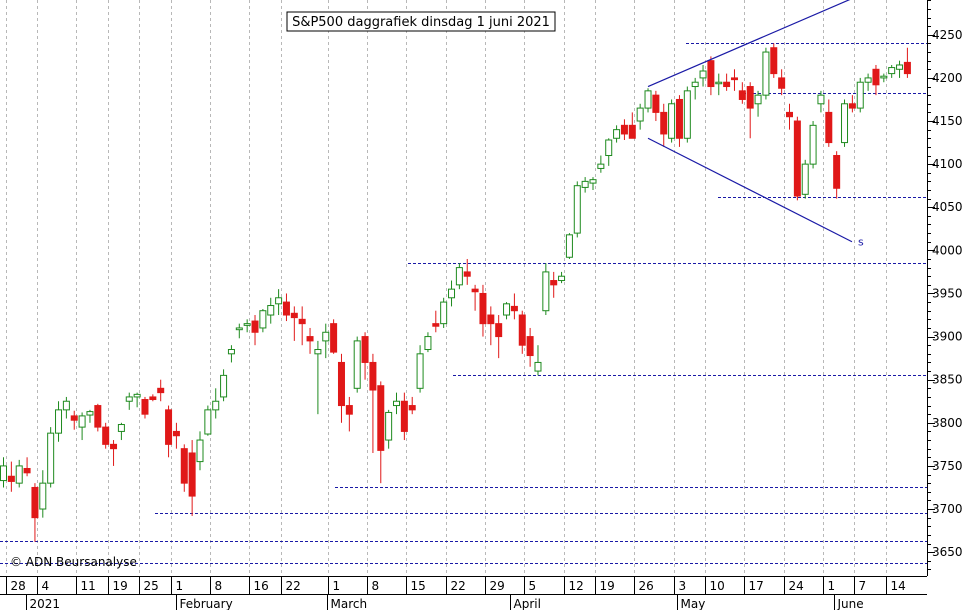 This screenshot has width=980, height=610. What do you see at coordinates (683, 586) in the screenshot?
I see `x-day-label: 3` at bounding box center [683, 586].